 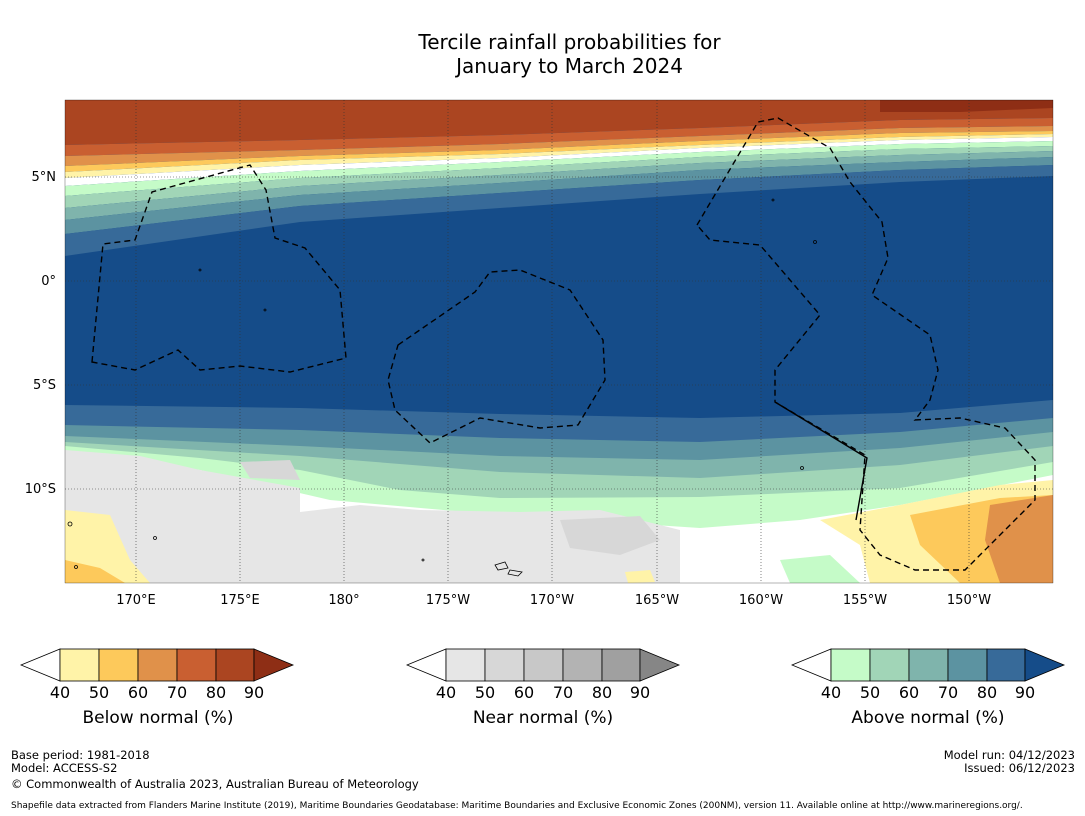 I want to click on cbar-above-title: Above normal (%), so click(x=928, y=718).